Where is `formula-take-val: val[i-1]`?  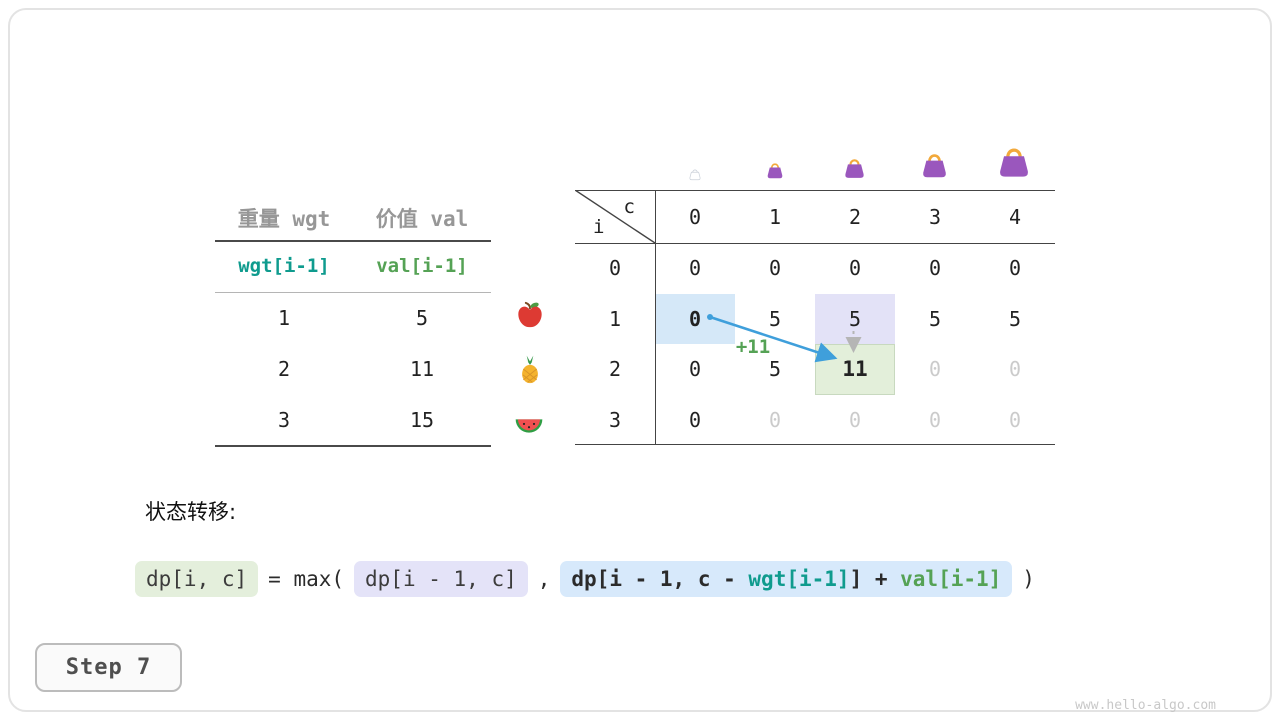 formula-take-val: val[i-1] is located at coordinates (951, 579).